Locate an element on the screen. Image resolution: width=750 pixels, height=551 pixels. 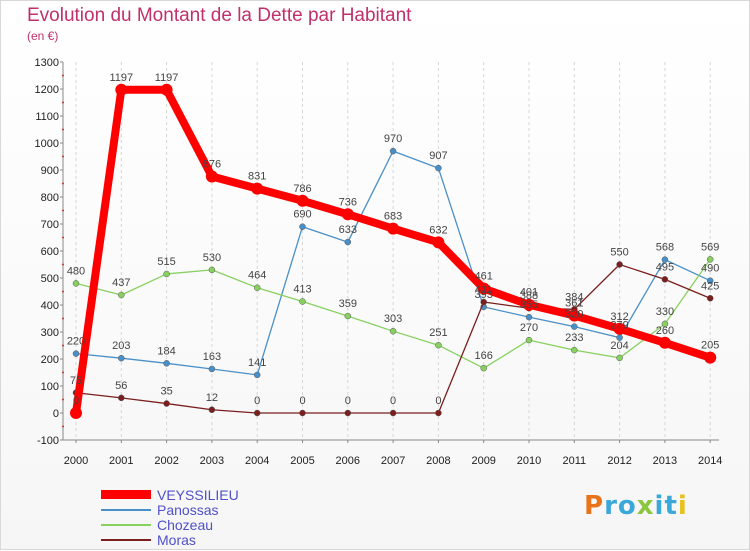
legend-item-veyssilieu: VEYSSILIEU is located at coordinates (170, 494).